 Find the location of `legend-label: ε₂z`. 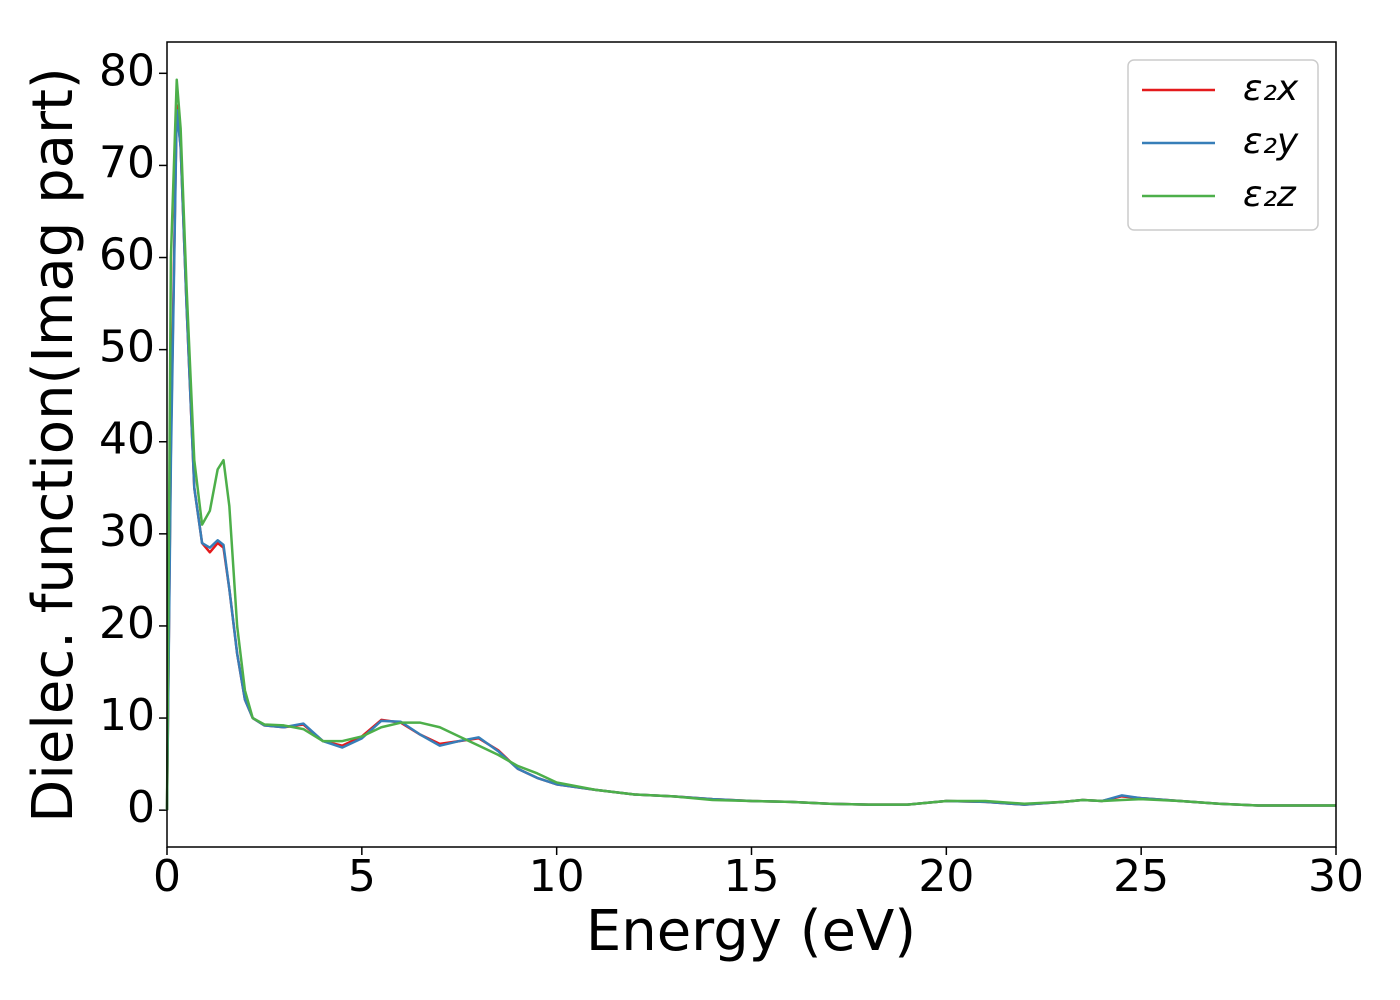

legend-label: ε₂z is located at coordinates (1270, 194).